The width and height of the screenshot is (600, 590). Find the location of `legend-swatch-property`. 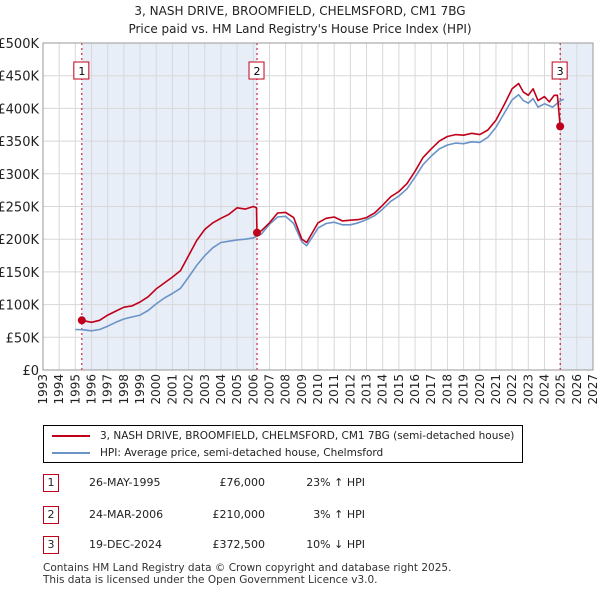

legend-swatch-property is located at coordinates (71, 436).